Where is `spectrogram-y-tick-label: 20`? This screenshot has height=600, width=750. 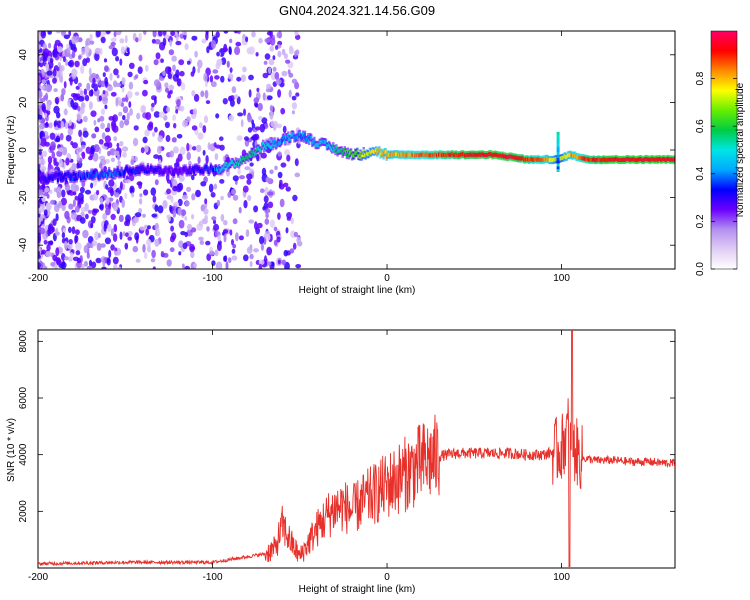
spectrogram-y-tick-label: 20 is located at coordinates (23, 102).